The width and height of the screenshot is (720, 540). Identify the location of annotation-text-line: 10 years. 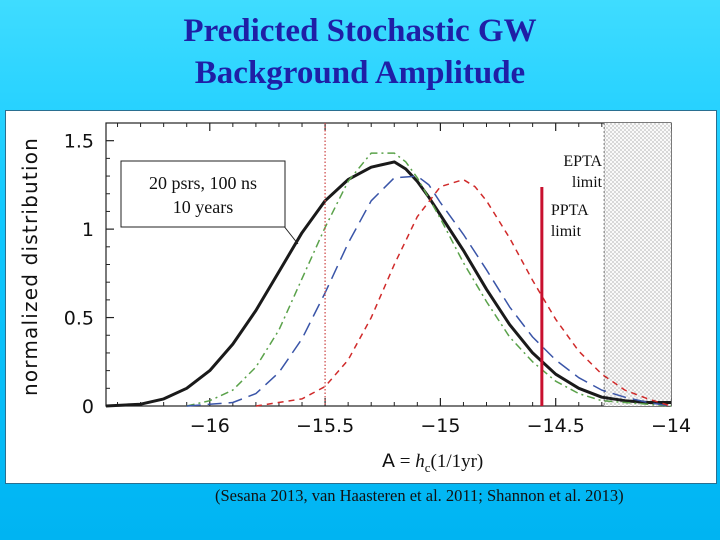
(203, 207).